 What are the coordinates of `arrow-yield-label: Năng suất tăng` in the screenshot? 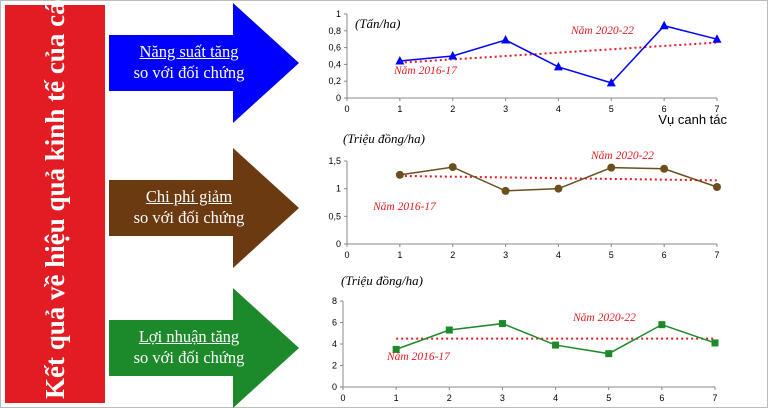 It's located at (189, 51).